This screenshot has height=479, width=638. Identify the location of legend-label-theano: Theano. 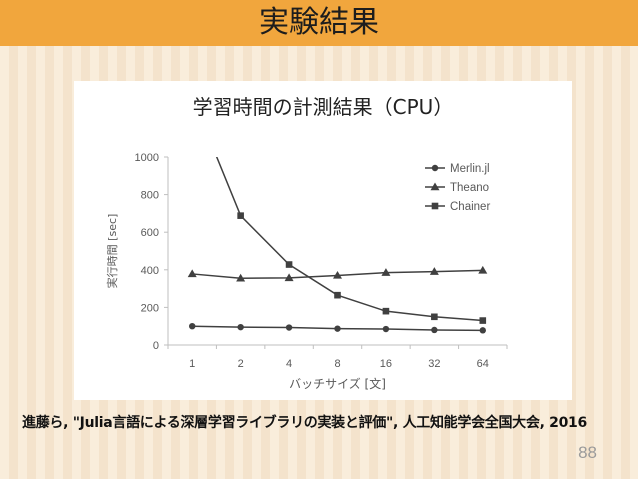
(469, 188).